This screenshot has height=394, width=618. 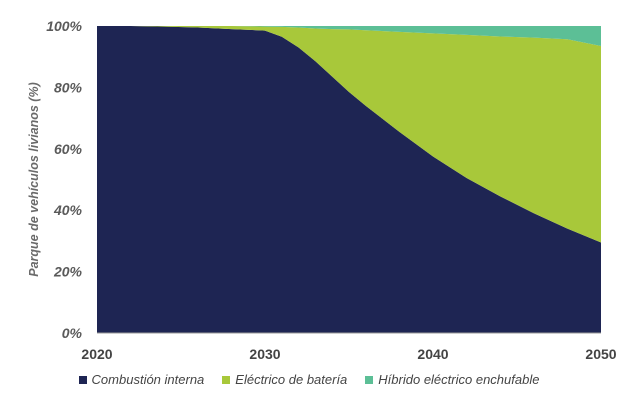 What do you see at coordinates (291, 379) in the screenshot?
I see `legend-label: Eléctrico de batería` at bounding box center [291, 379].